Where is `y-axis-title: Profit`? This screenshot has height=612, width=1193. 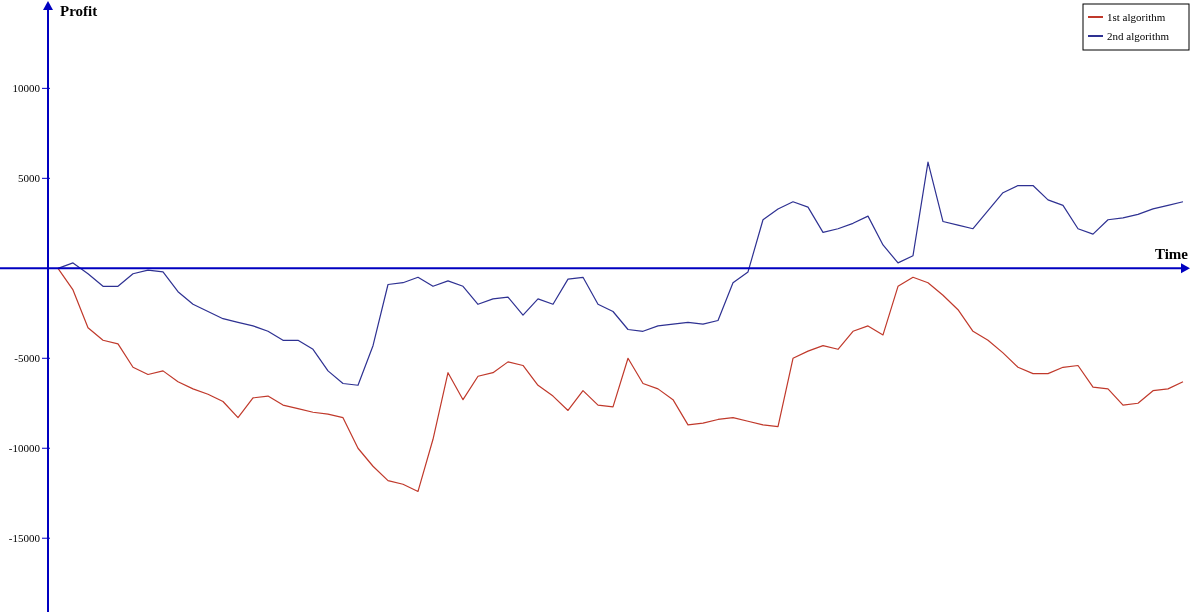
y-axis-title: Profit is located at coordinates (79, 11).